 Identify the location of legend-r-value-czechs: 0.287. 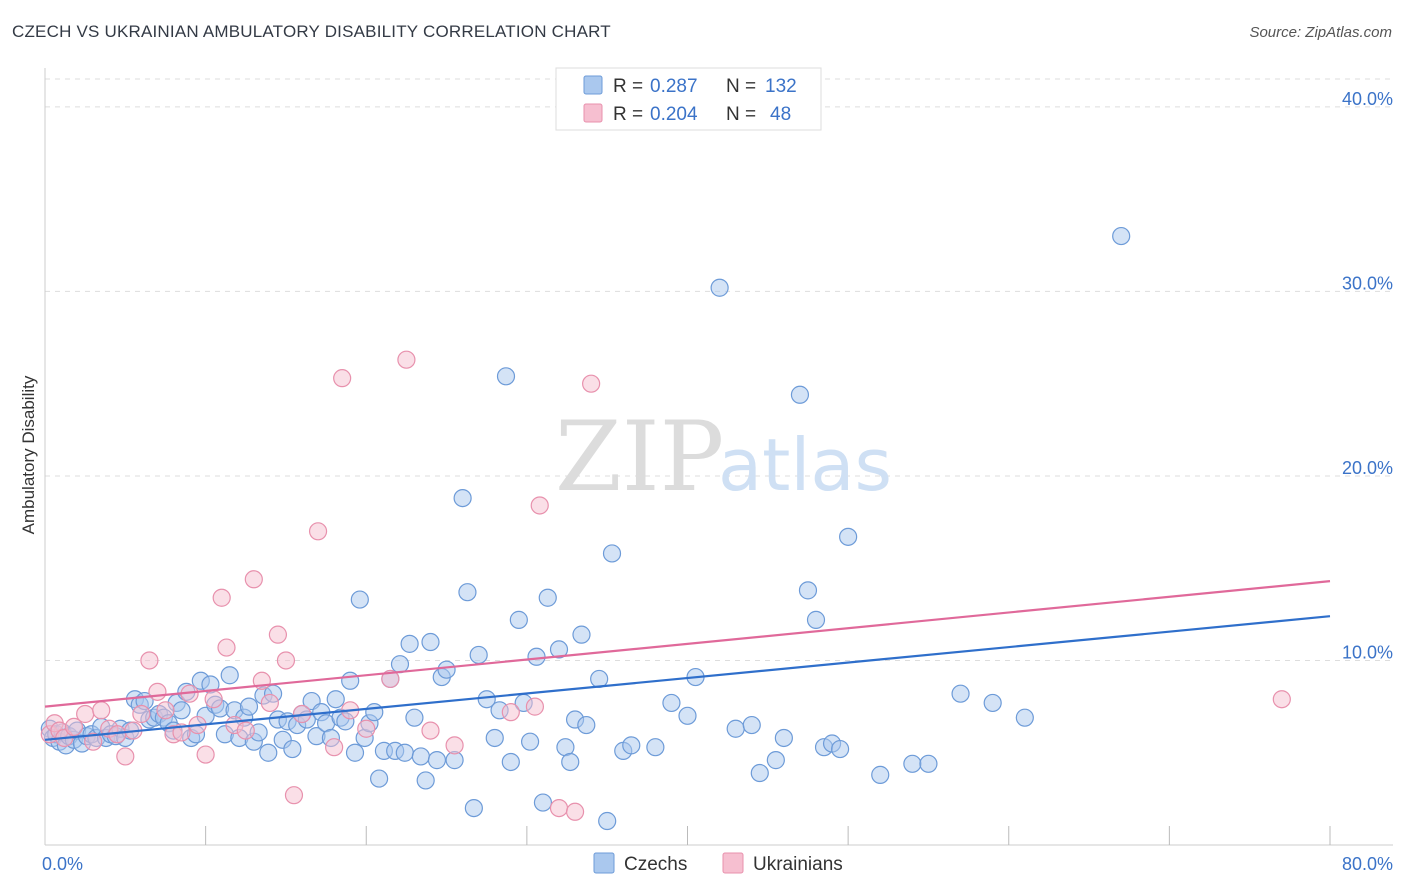
(674, 86).